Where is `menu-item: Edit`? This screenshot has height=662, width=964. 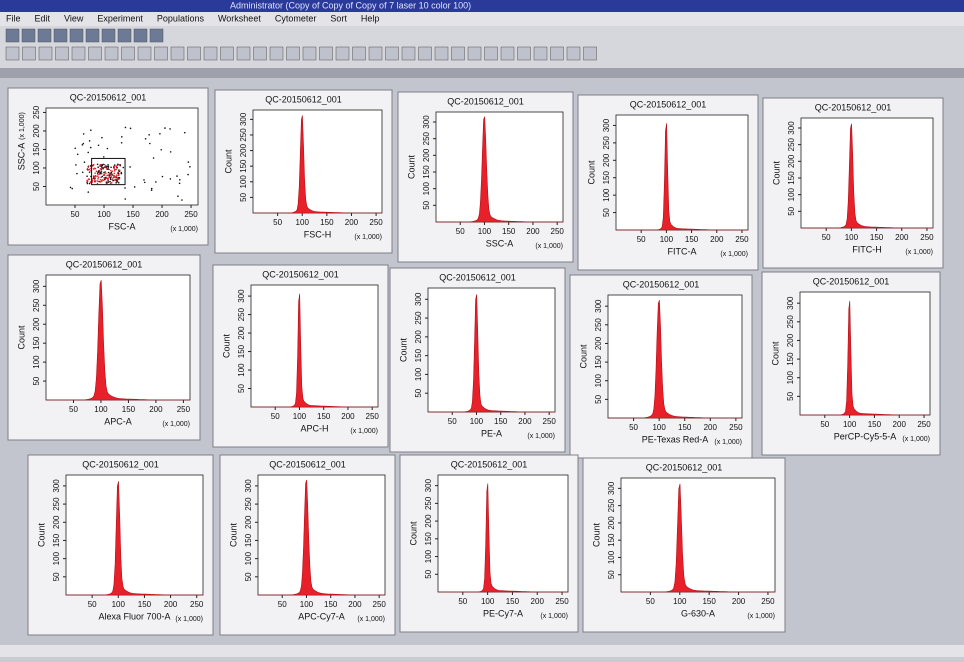 menu-item: Edit is located at coordinates (43, 18).